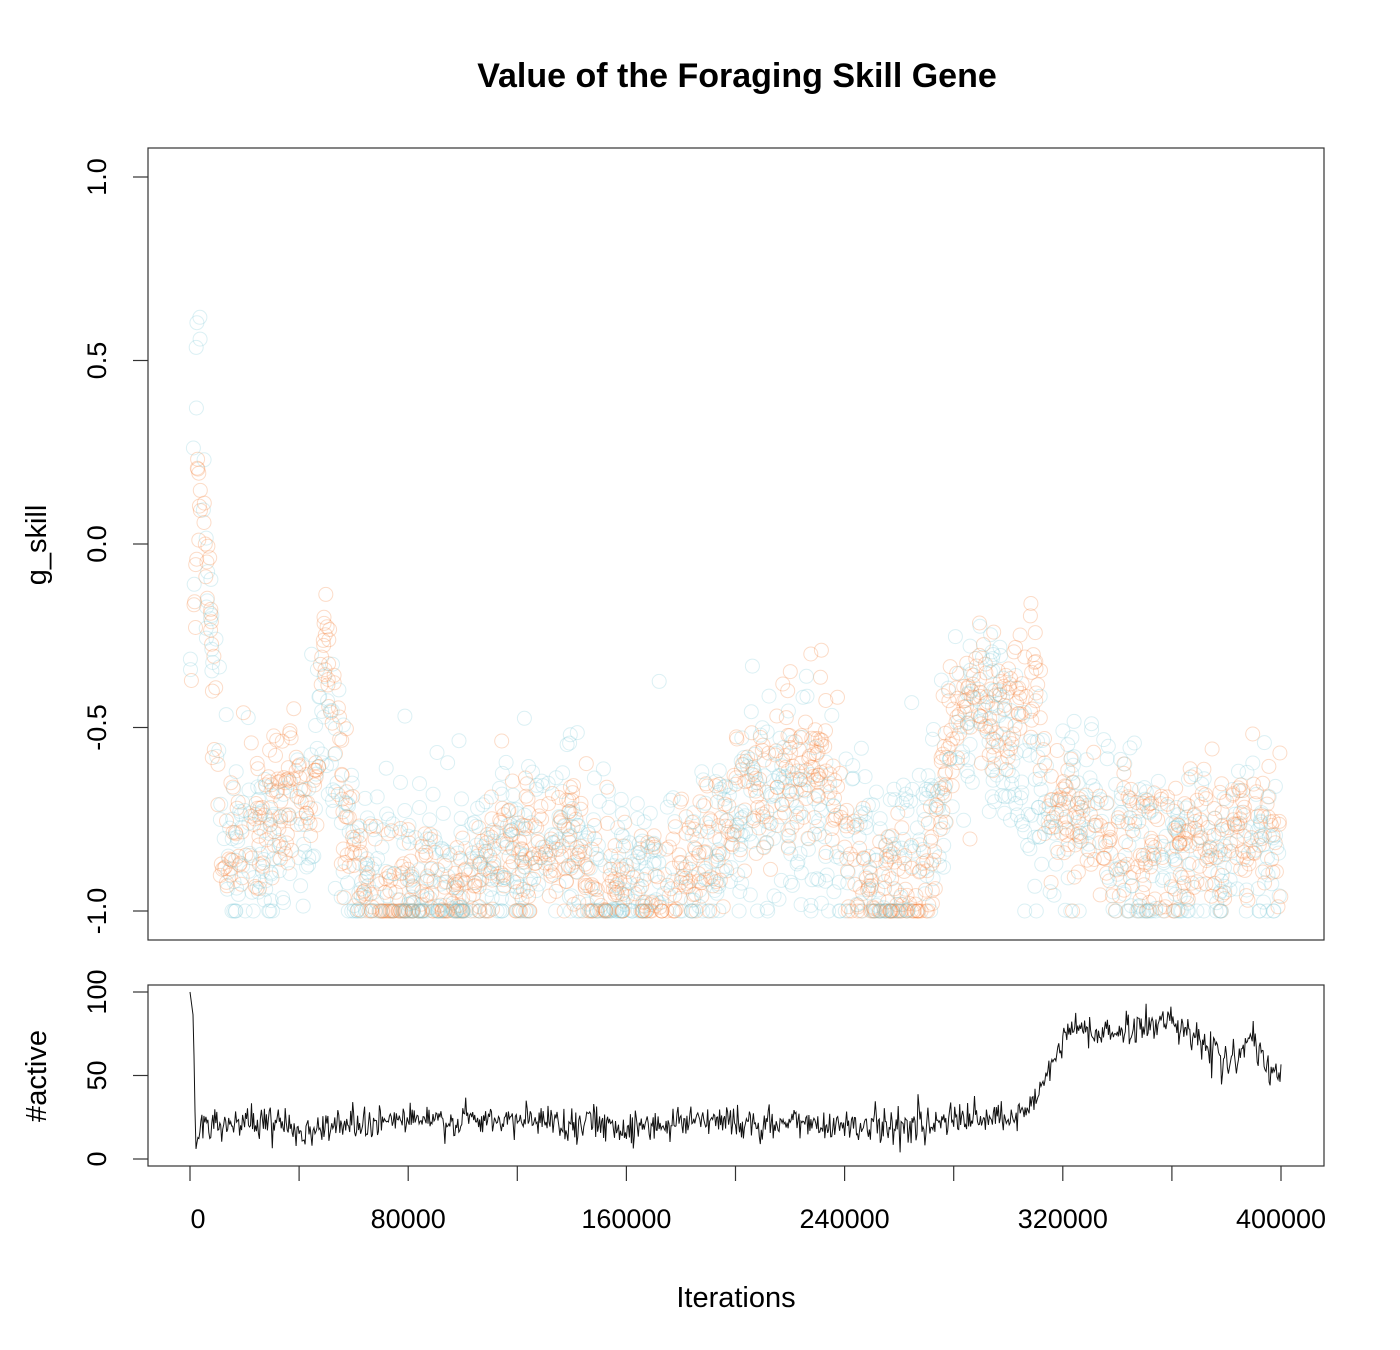 Image resolution: width=1400 pixels, height=1350 pixels. I want to click on x-axis: 0 80000 160000 240000 320000 400000, so click(757, 1200).